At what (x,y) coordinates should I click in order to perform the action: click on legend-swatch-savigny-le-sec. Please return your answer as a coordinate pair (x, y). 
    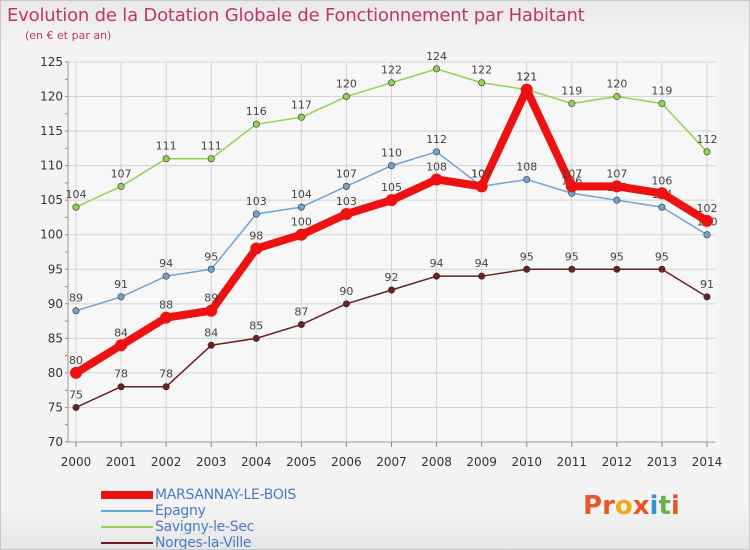
    Looking at the image, I should click on (127, 527).